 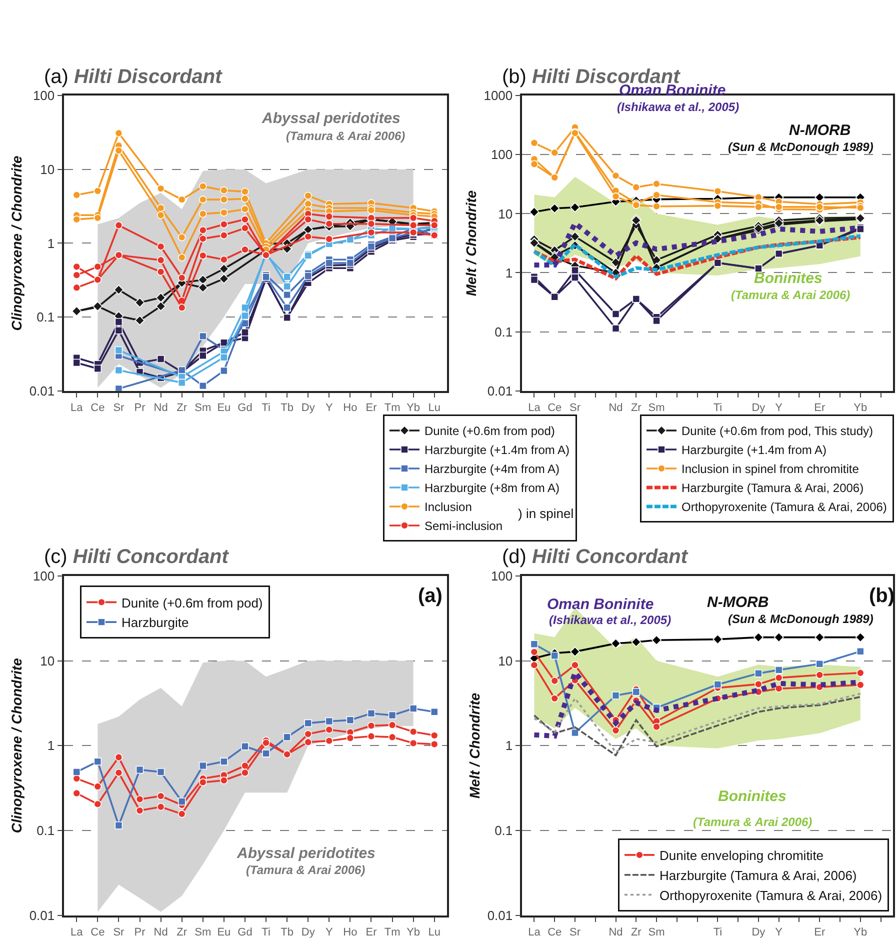 I want to click on chart-title: (a) Hilti Discordant, so click(x=134, y=77).